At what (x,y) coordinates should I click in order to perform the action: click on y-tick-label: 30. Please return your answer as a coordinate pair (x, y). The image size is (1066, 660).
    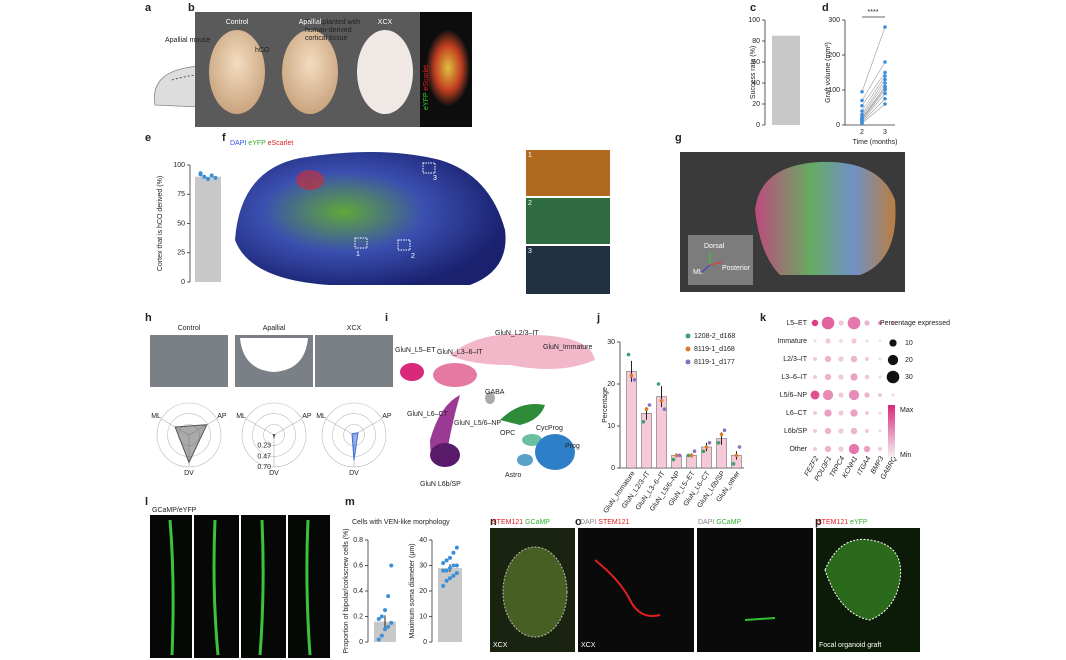
    Looking at the image, I should click on (423, 565).